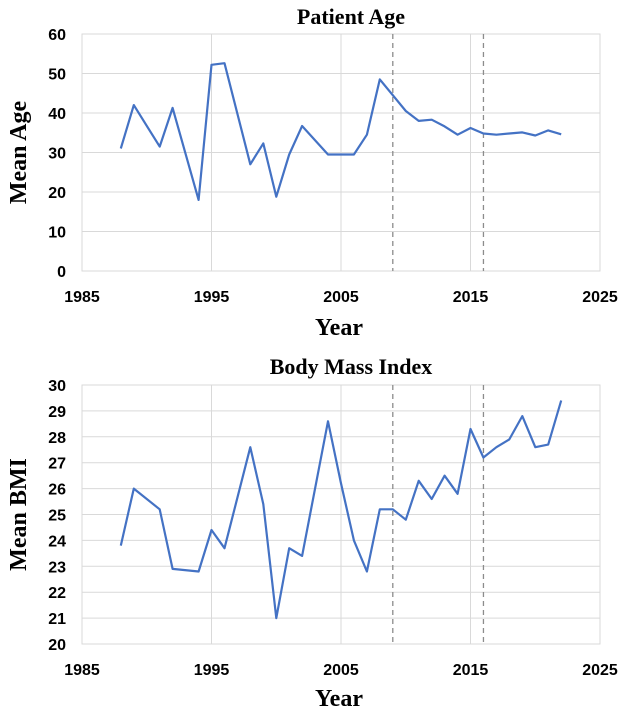 This screenshot has width=626, height=714. Describe the element at coordinates (57, 35) in the screenshot. I see `chart-patient-age-y-tick-label: 60` at that location.